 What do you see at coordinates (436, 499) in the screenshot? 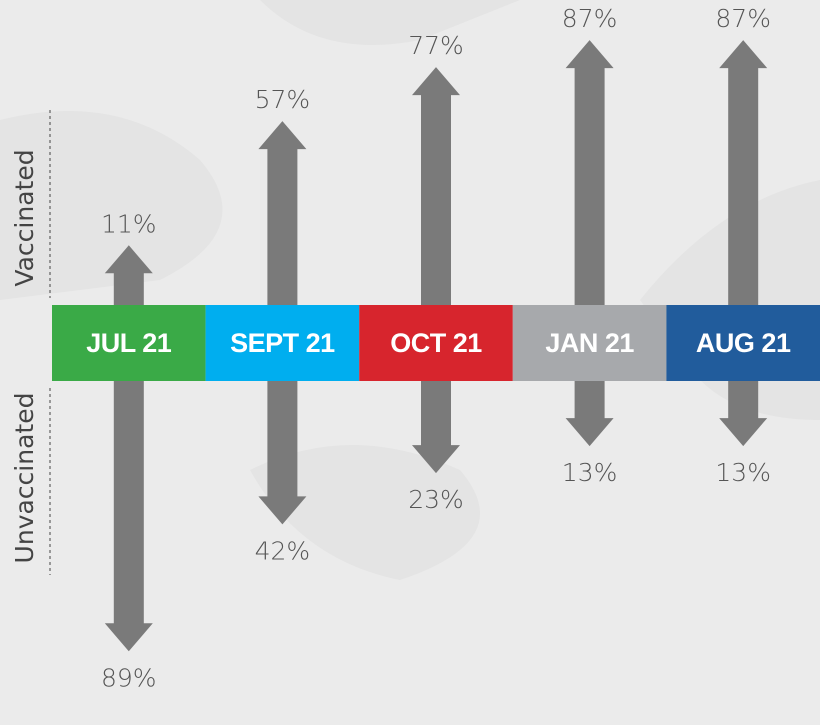
I see `value-label: 23%` at bounding box center [436, 499].